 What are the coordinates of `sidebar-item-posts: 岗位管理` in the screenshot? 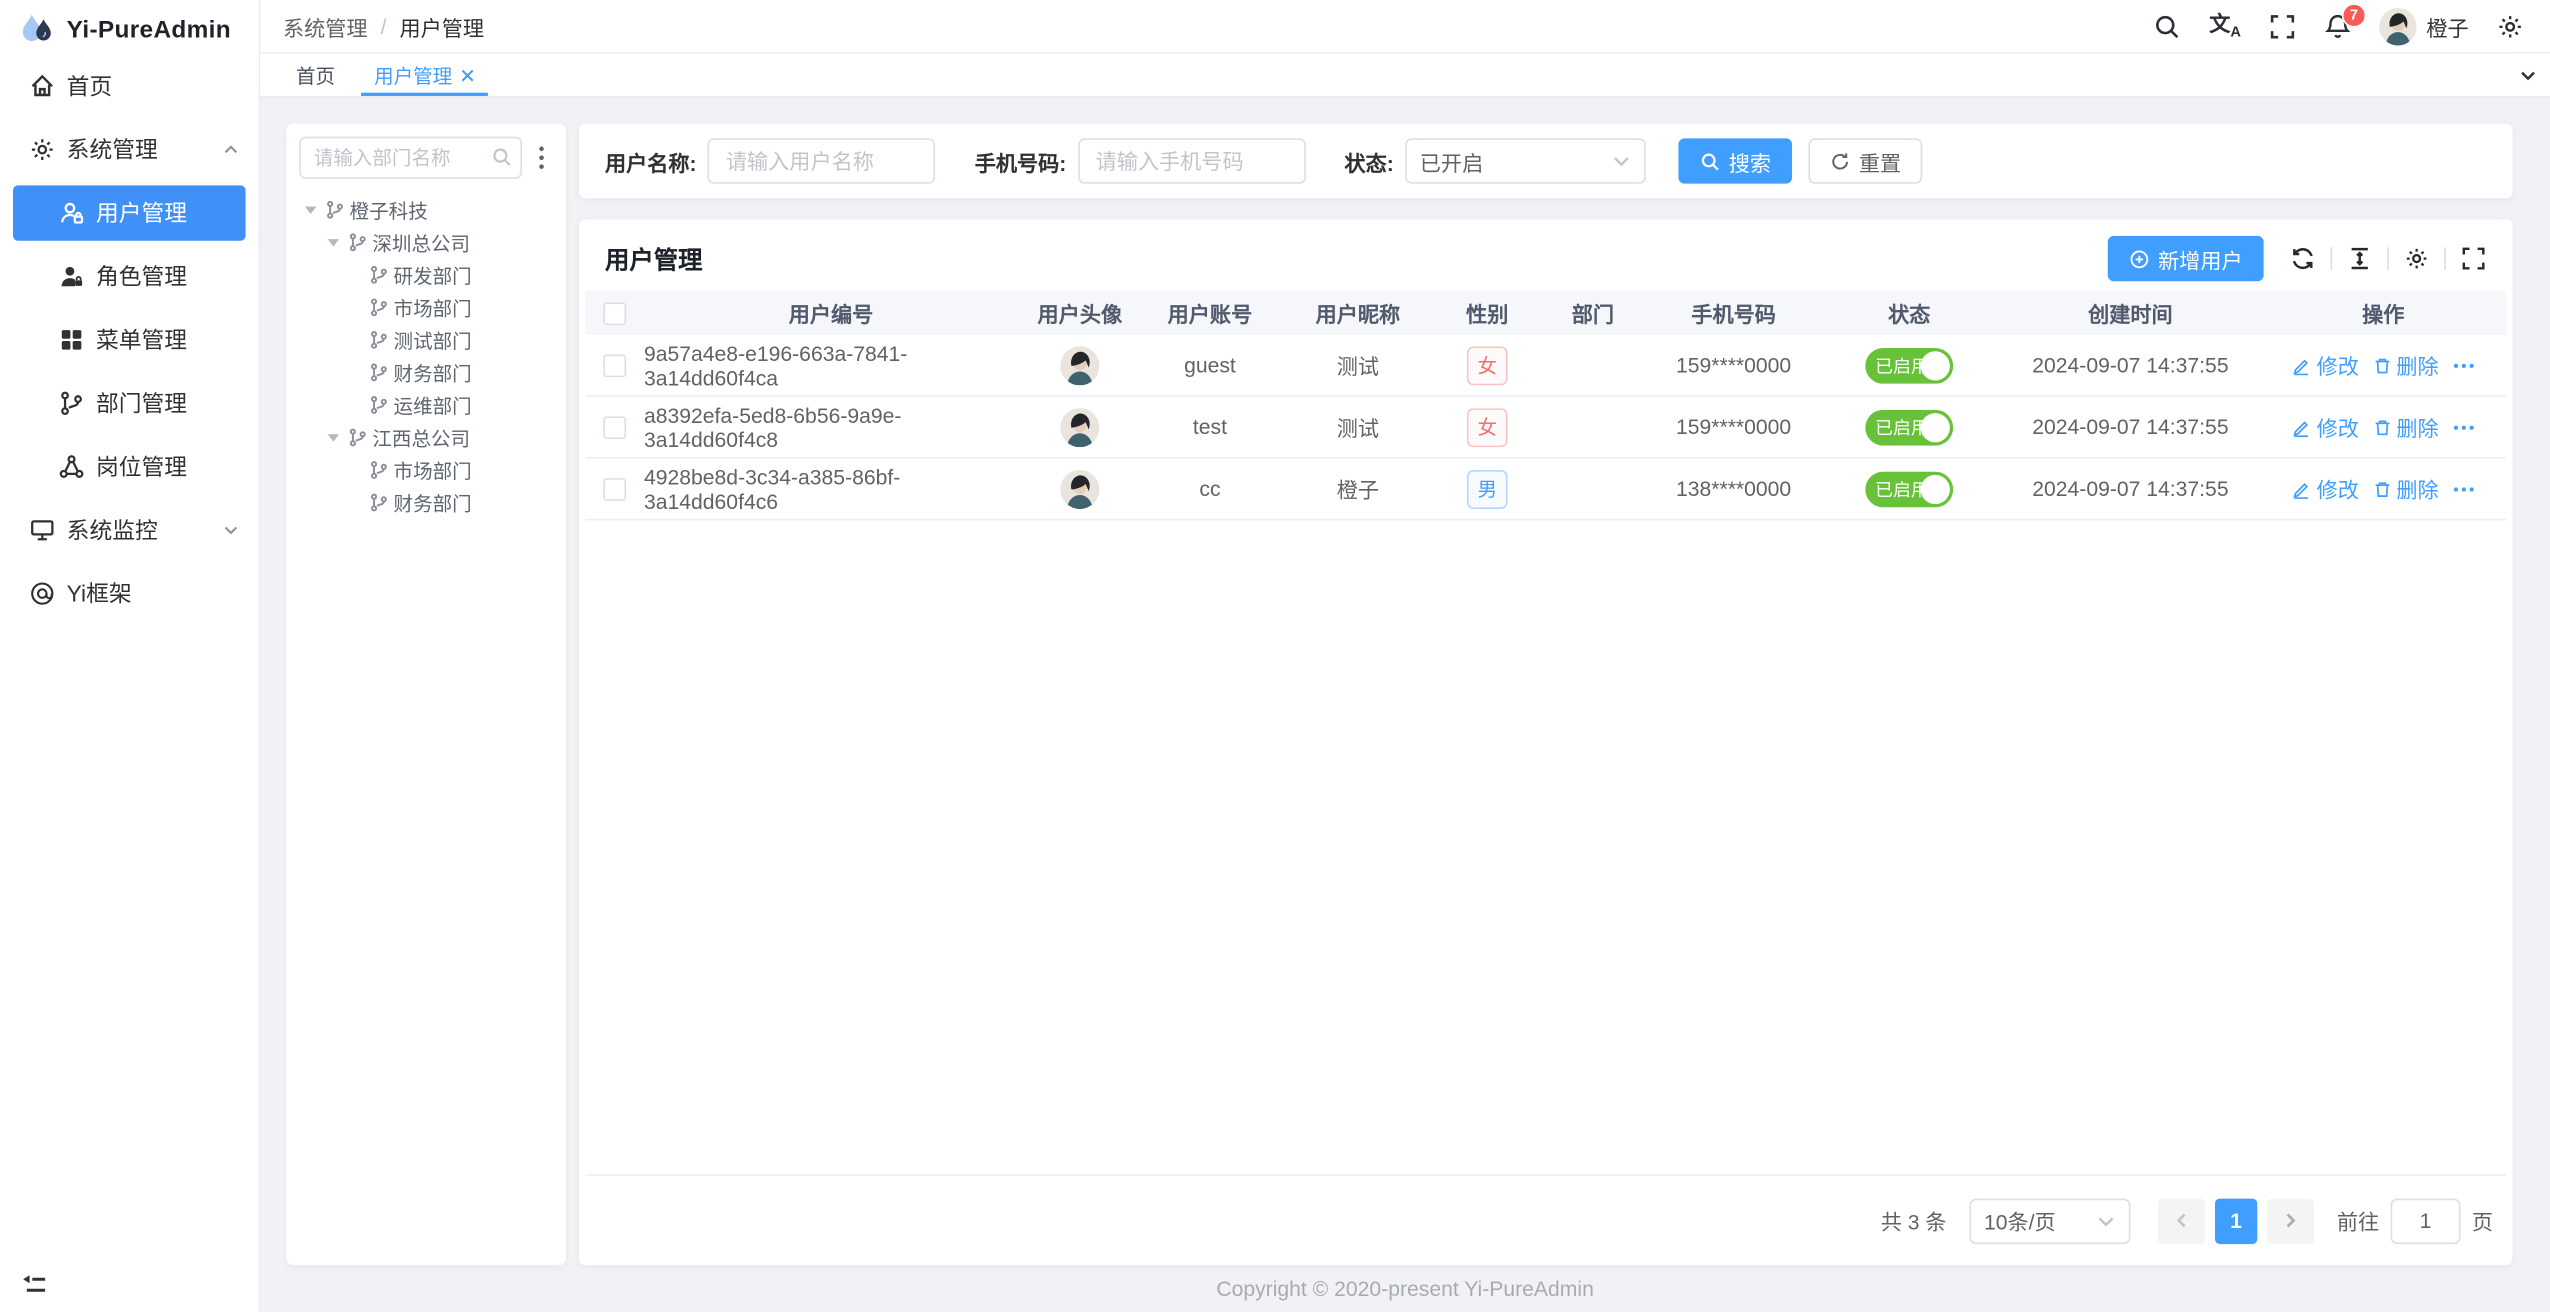 It's located at (129, 466).